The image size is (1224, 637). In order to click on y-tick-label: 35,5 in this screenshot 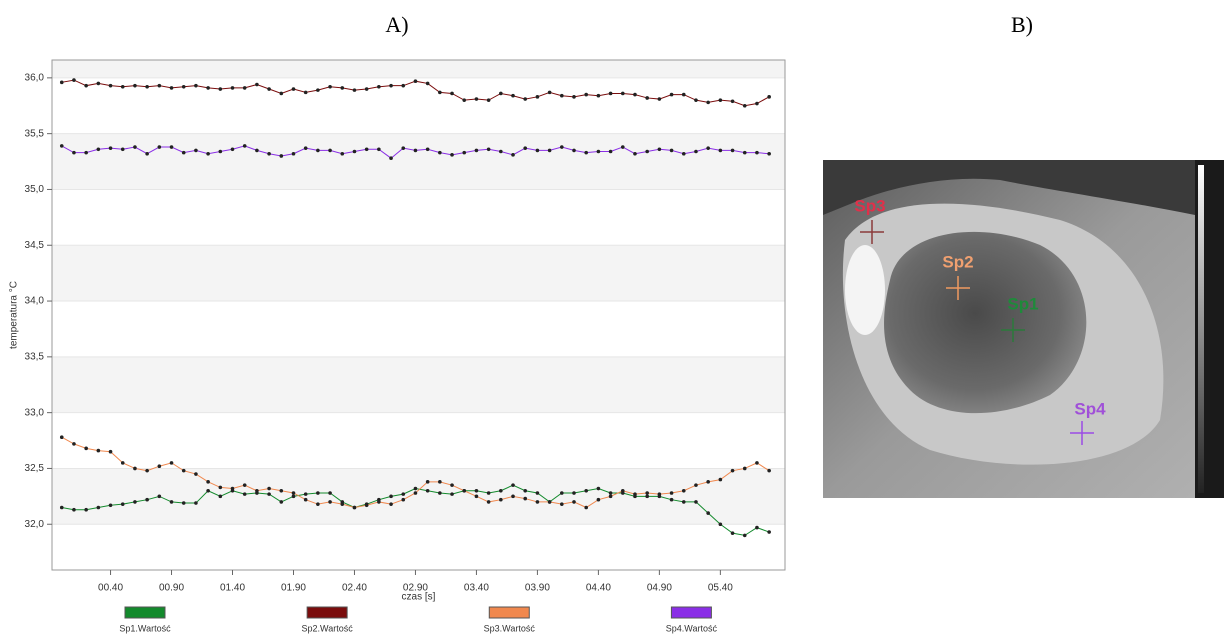, I will do `click(35, 133)`.